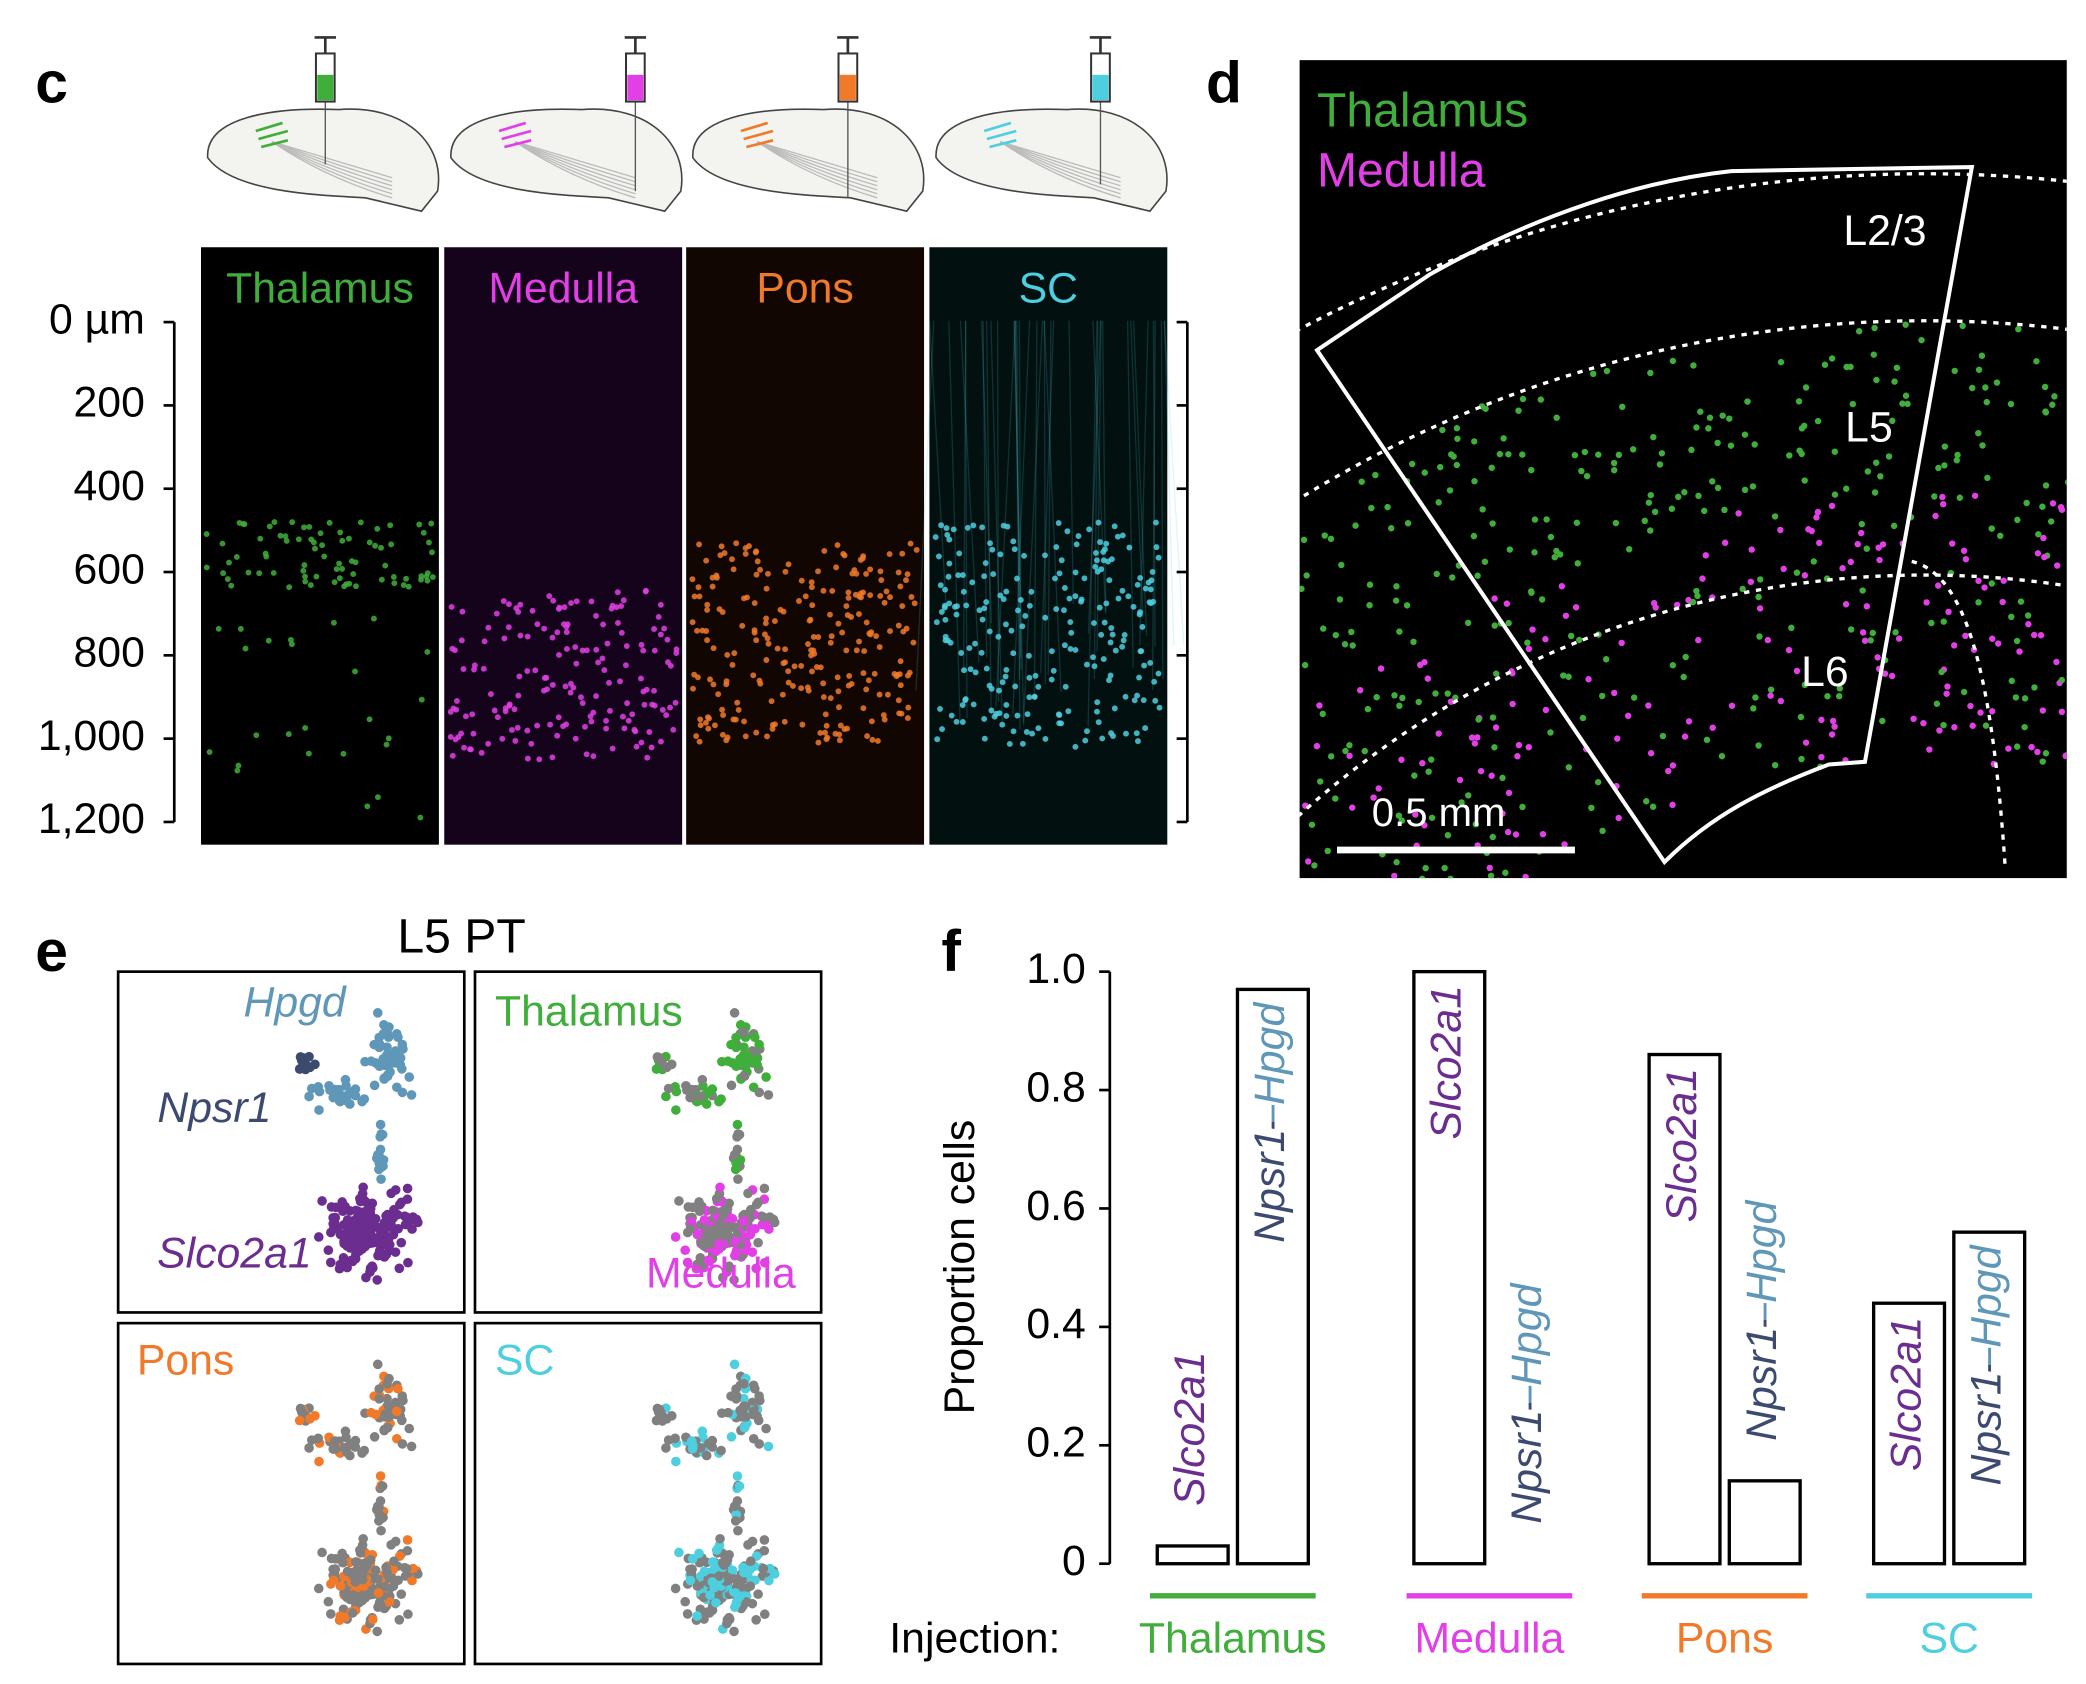  What do you see at coordinates (1724, 1639) in the screenshot?
I see `x-tick-label: Pons` at bounding box center [1724, 1639].